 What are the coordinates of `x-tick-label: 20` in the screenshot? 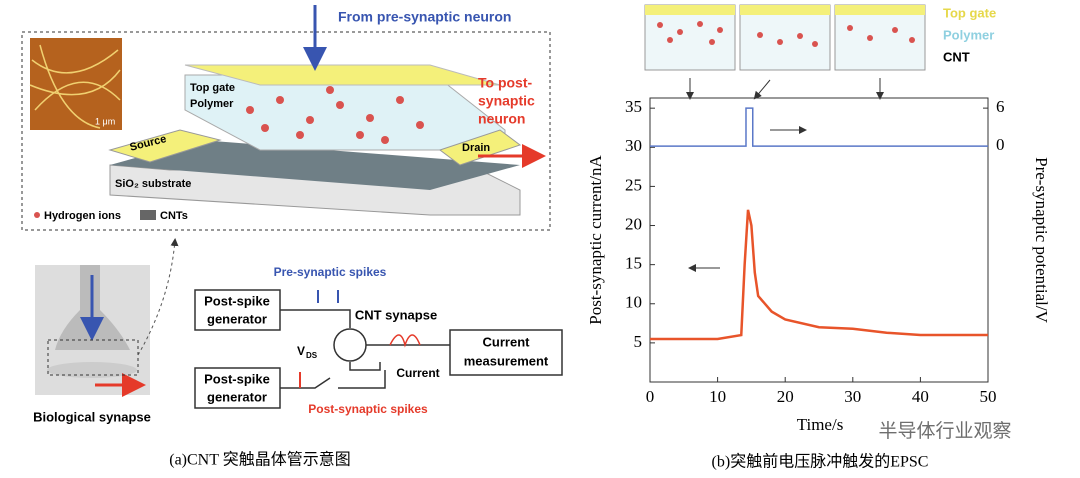 It's located at (785, 396).